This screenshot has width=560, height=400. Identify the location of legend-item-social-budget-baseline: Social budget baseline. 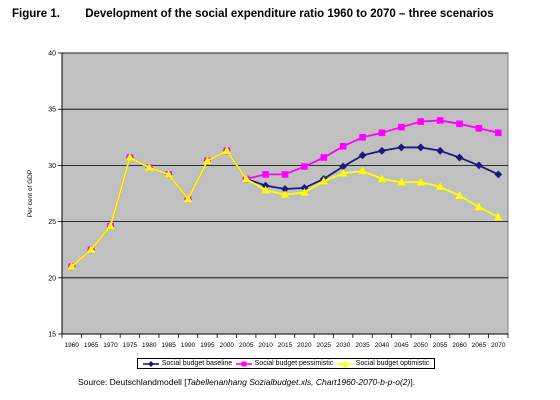
(187, 364).